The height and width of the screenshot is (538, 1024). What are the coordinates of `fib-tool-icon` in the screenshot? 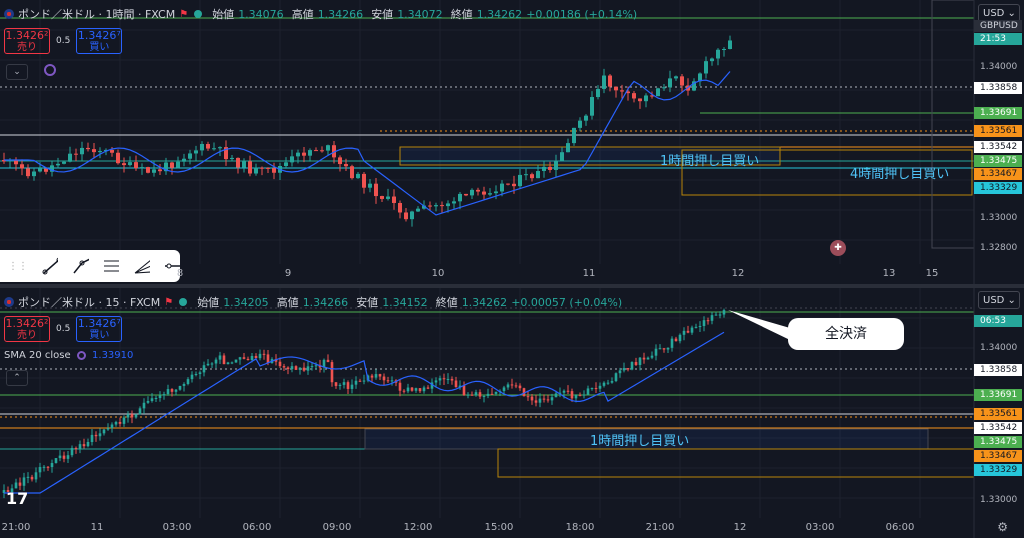 It's located at (141, 266).